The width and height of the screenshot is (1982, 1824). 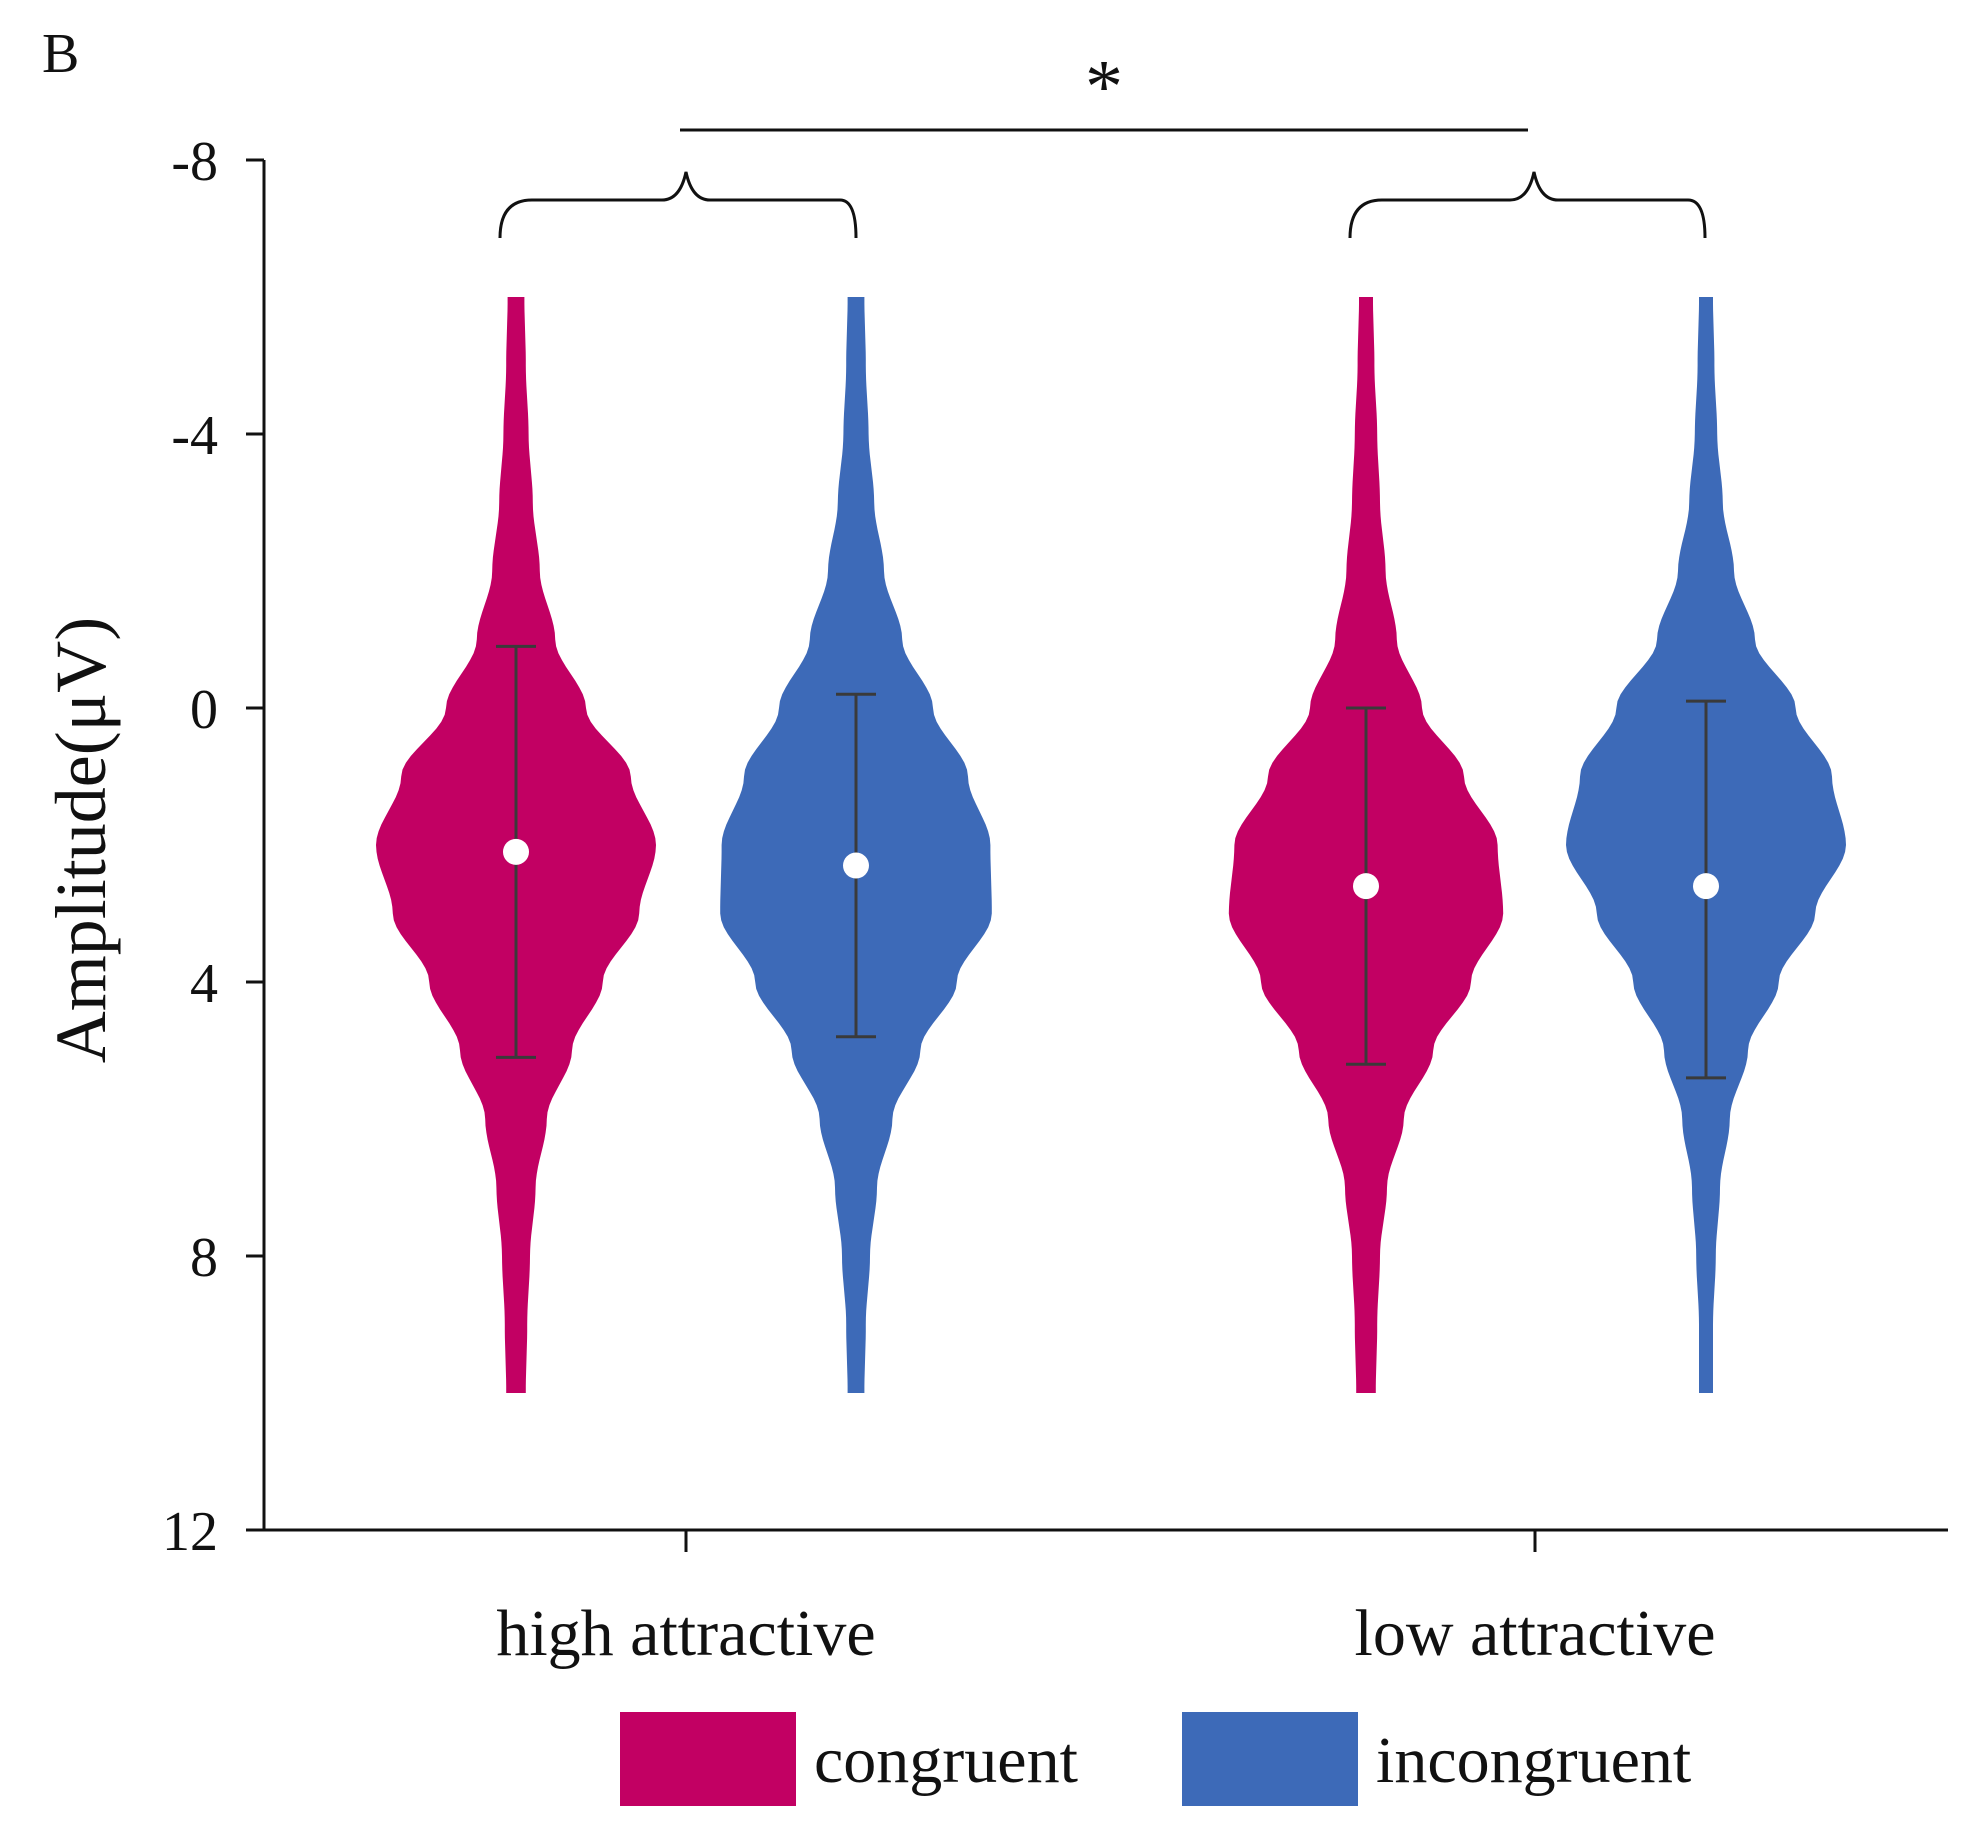 I want to click on x-label-high-attractive: high attractive, so click(x=685, y=1633).